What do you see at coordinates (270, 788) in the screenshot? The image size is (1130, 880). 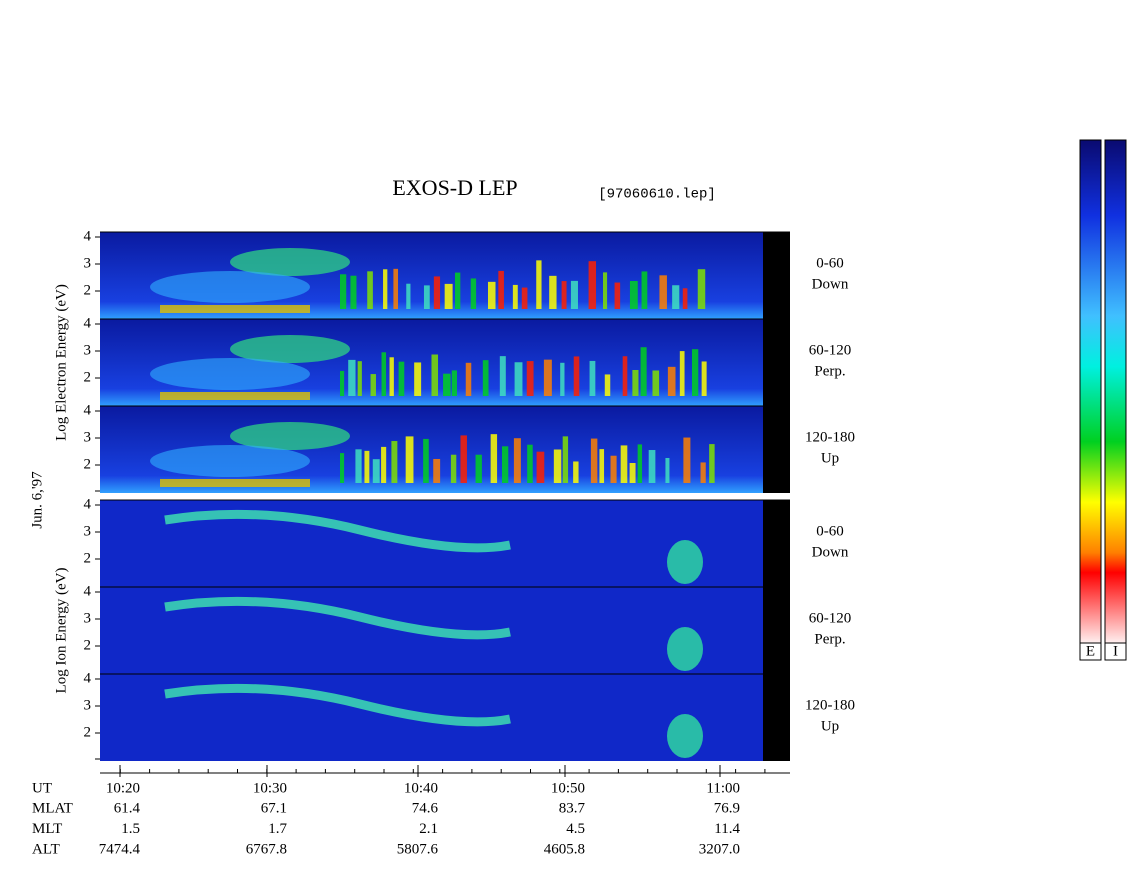 I see `row-value: 10:30` at bounding box center [270, 788].